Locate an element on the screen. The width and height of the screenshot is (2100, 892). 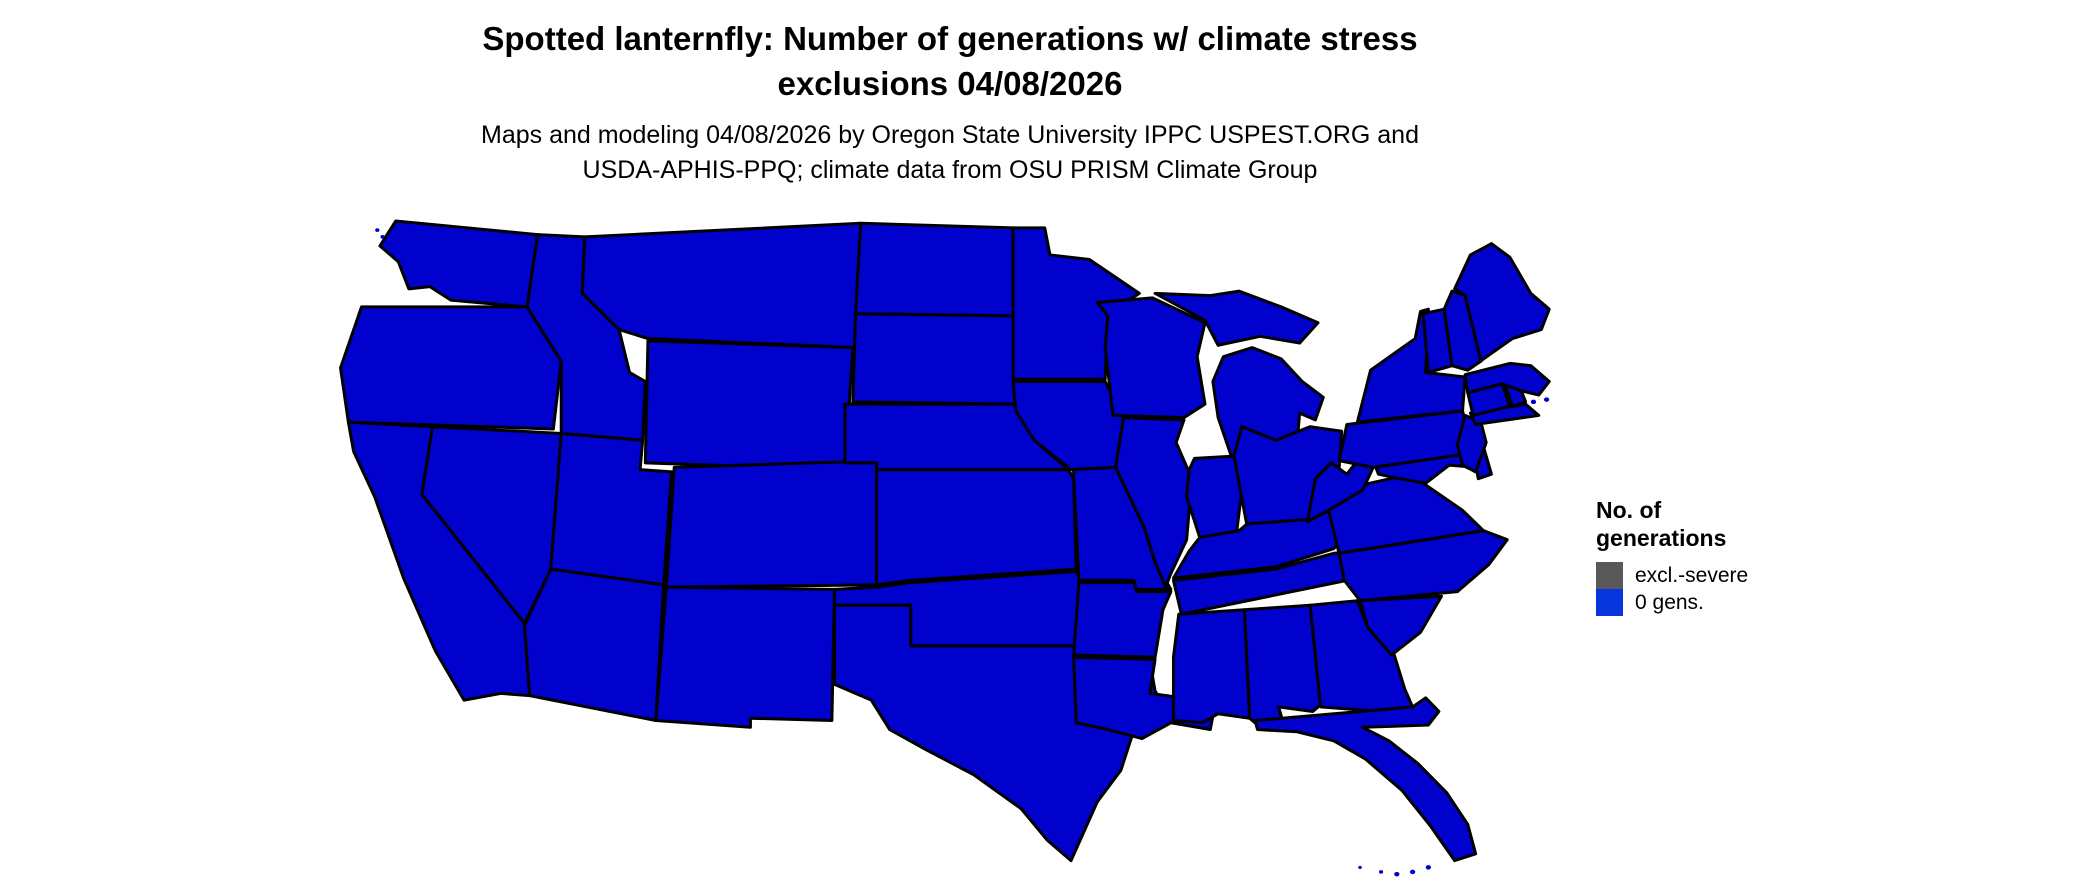
zero-gens-color-swatch is located at coordinates (1609, 602).